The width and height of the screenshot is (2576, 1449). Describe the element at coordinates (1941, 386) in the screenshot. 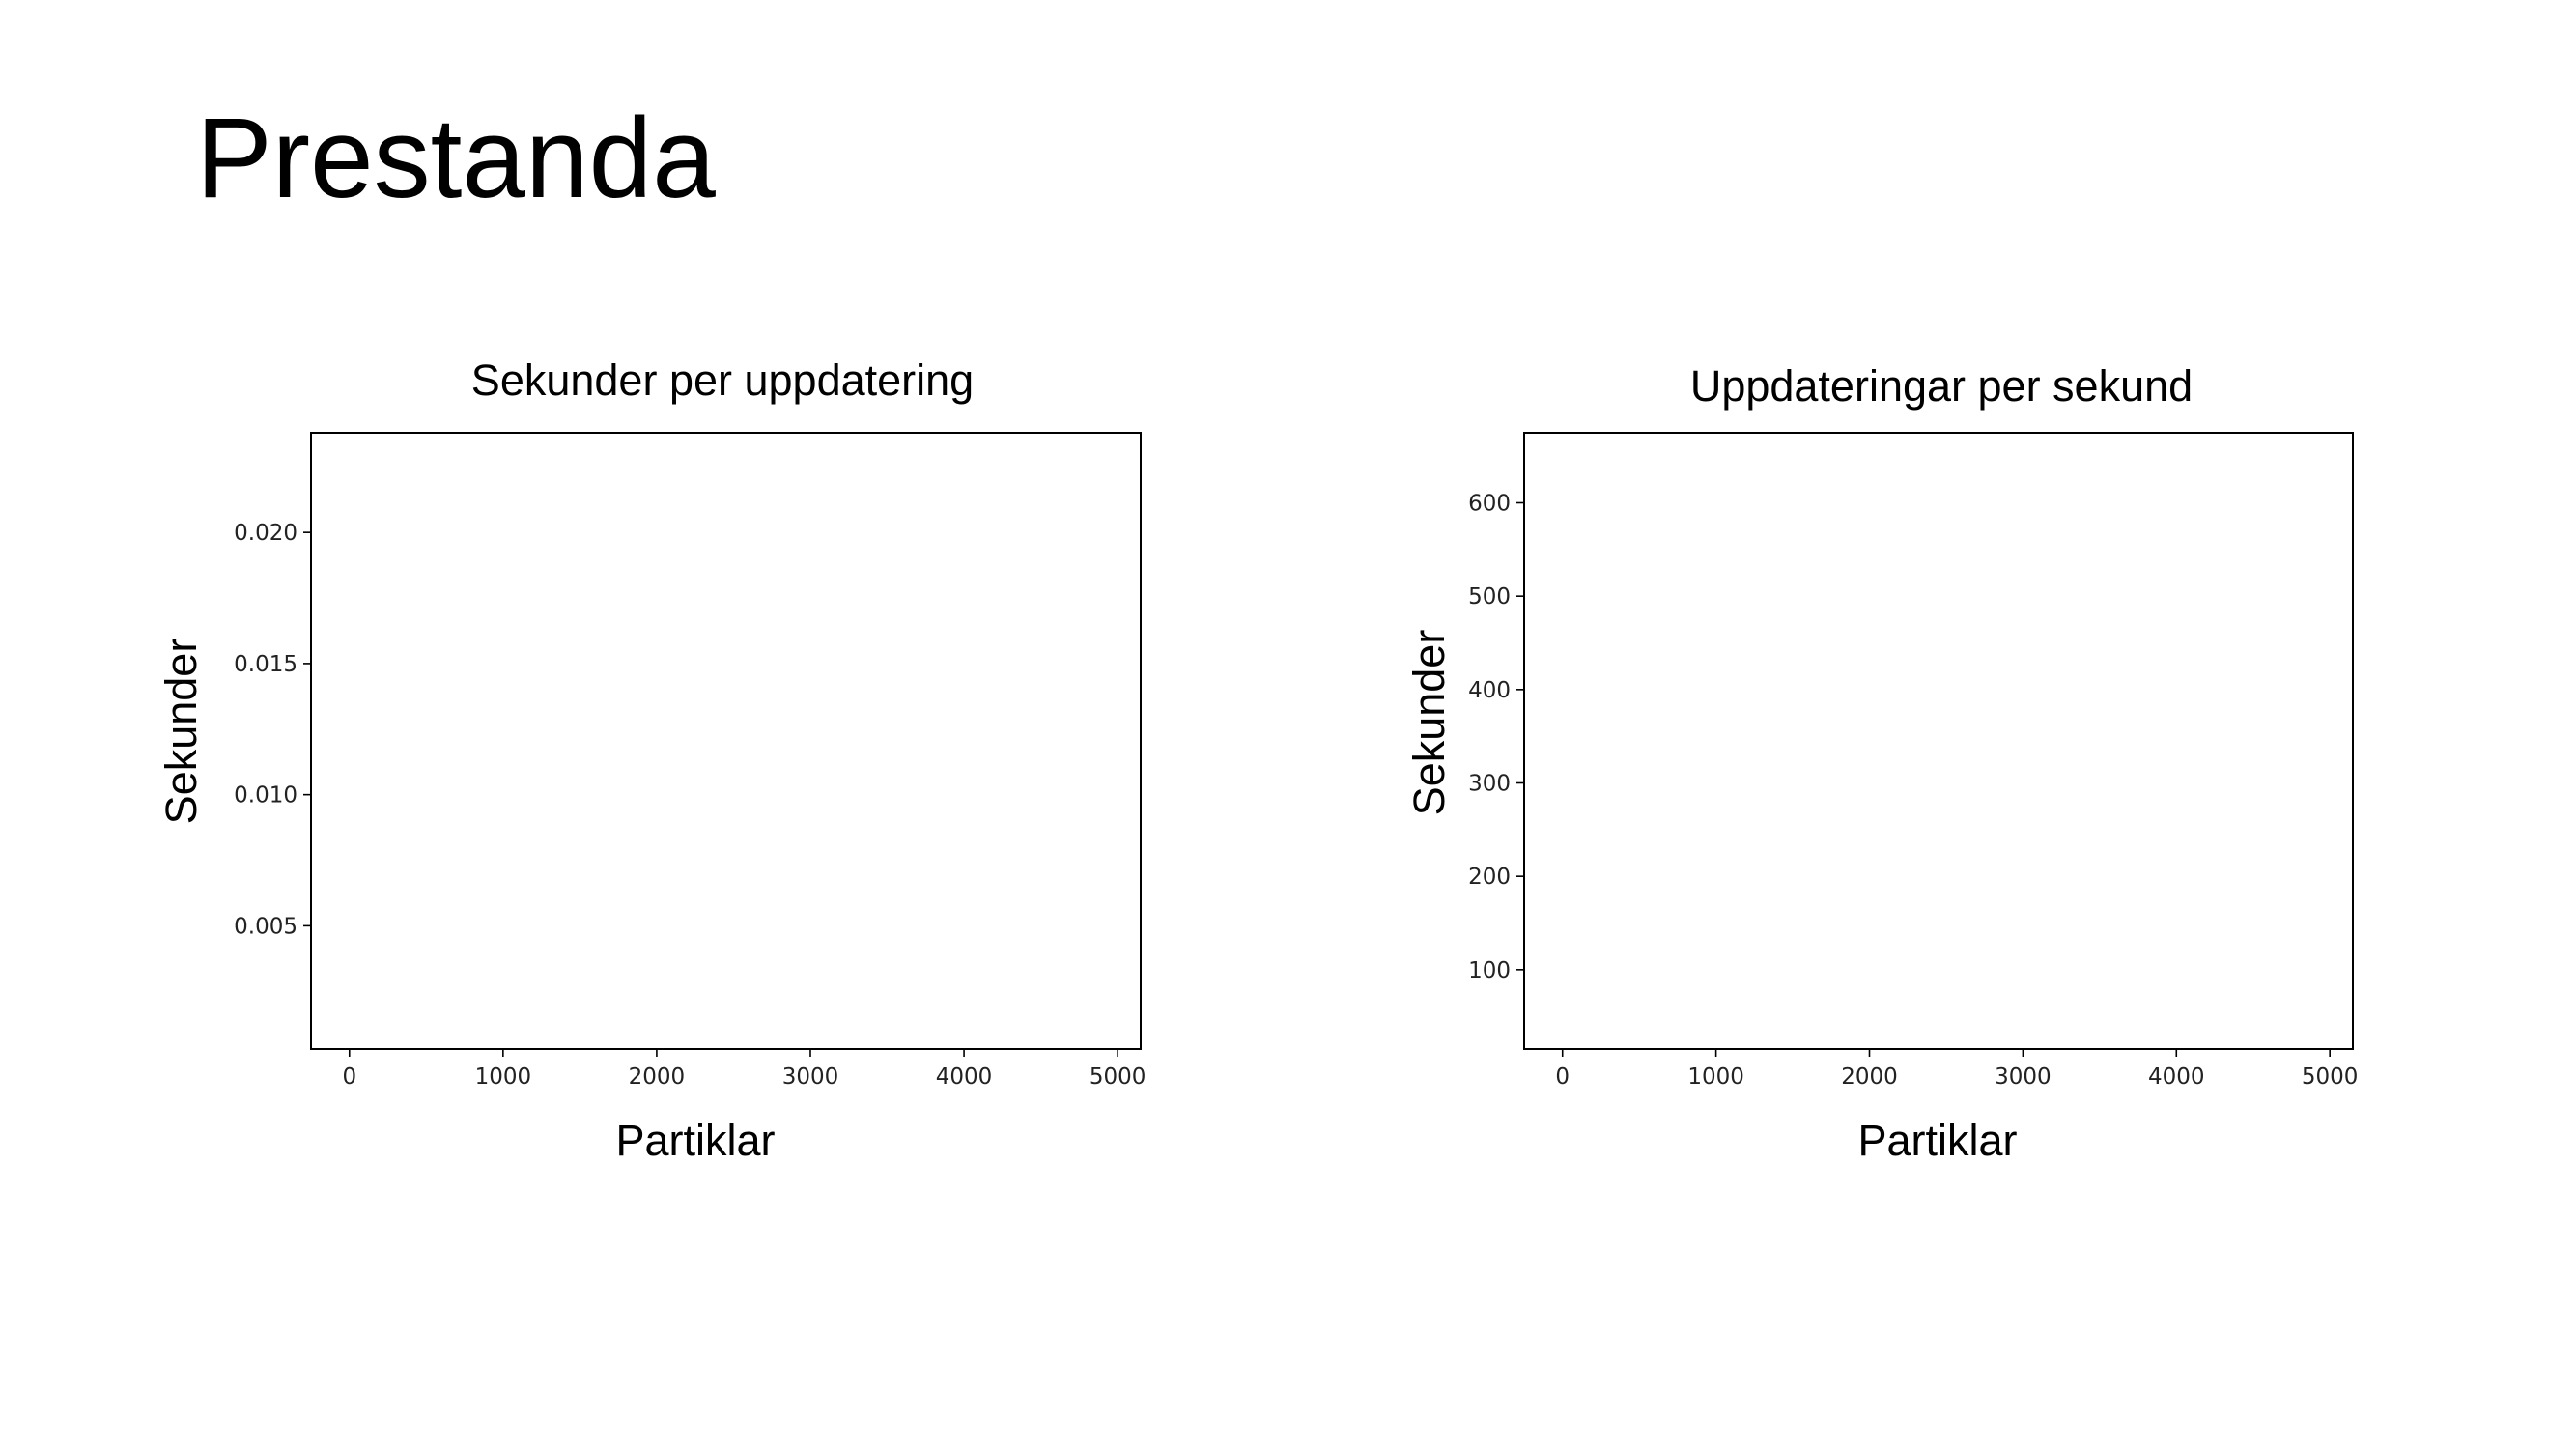

I see `chart-2-title: Uppdateringar per sekund` at that location.